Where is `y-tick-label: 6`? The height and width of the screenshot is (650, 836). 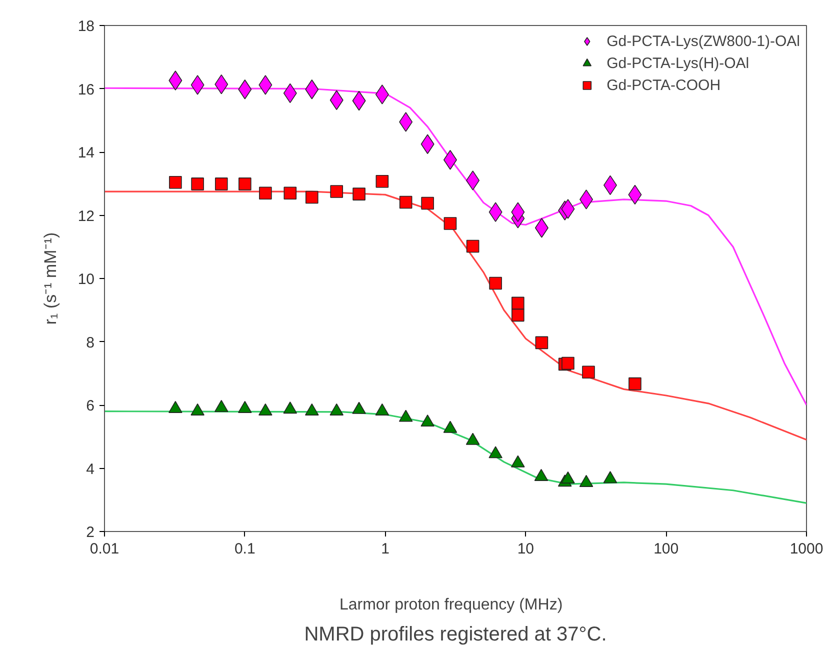
y-tick-label: 6 is located at coordinates (90, 406).